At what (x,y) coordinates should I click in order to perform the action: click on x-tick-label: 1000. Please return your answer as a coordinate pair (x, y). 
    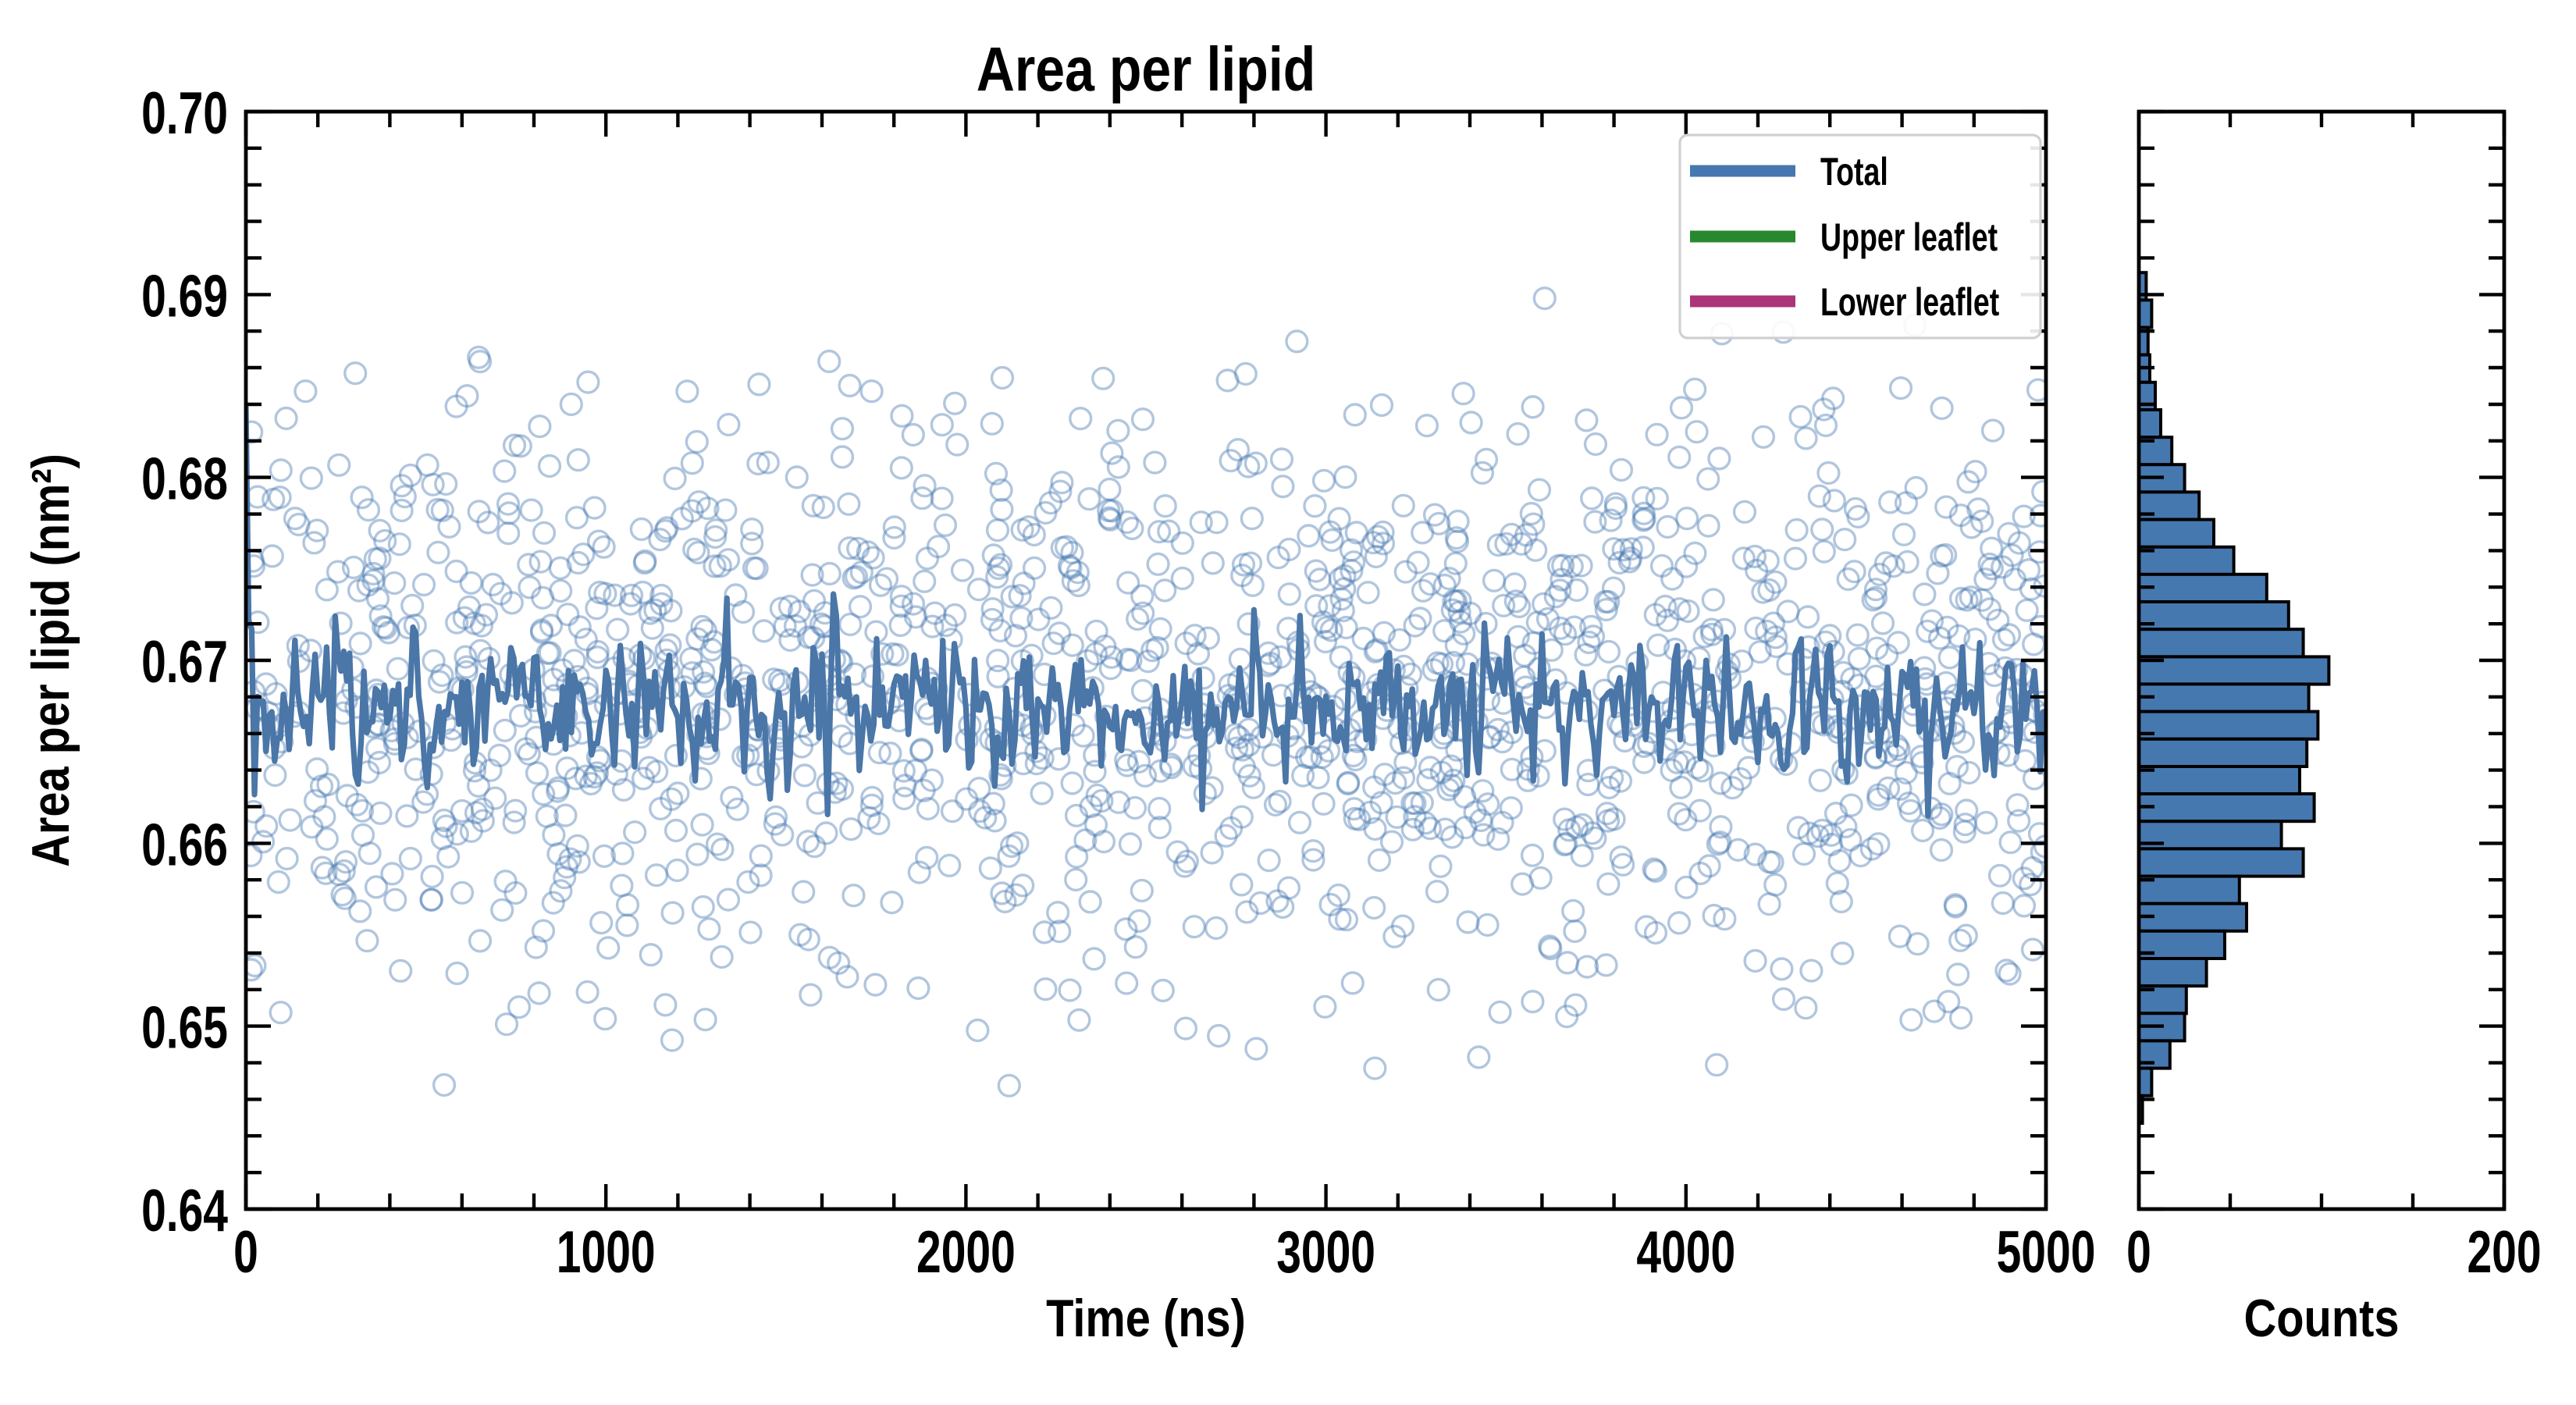
    Looking at the image, I should click on (606, 1252).